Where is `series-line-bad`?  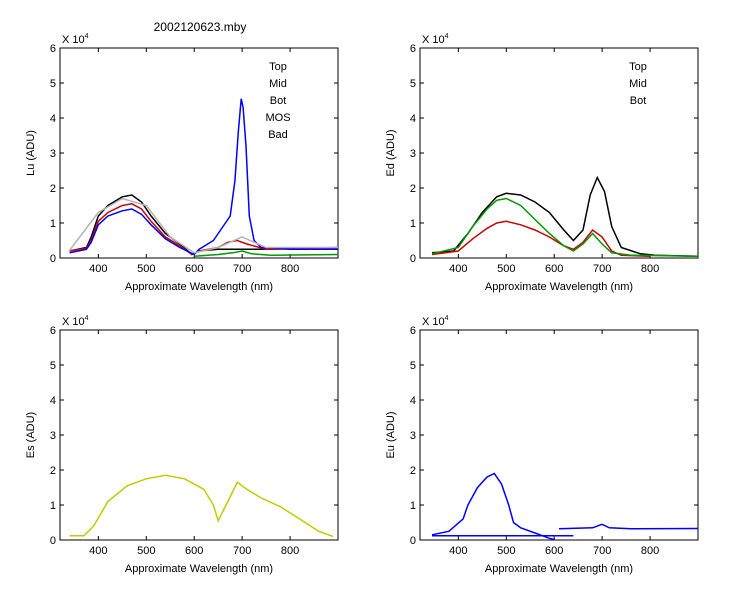 series-line-bad is located at coordinates (203, 225).